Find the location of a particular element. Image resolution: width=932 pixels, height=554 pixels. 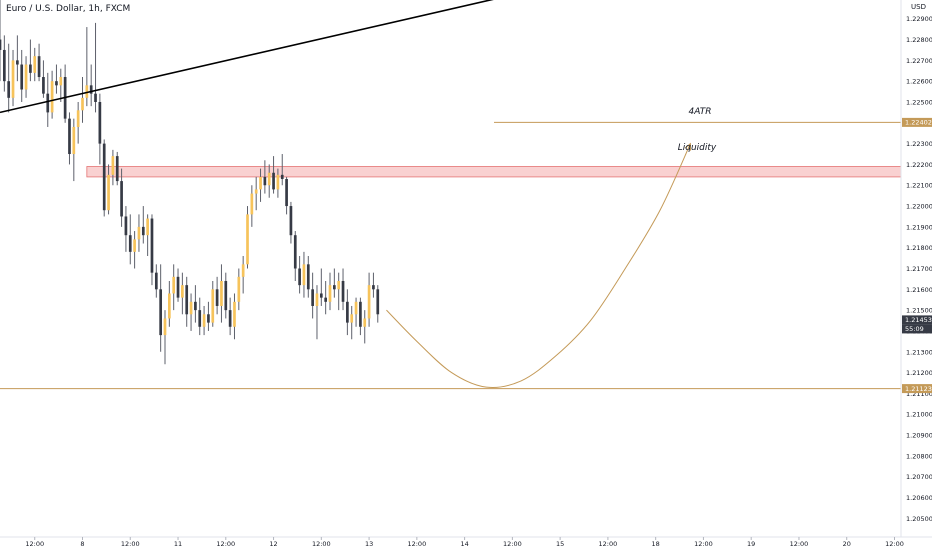

time-tick-label: 8 is located at coordinates (82, 544).